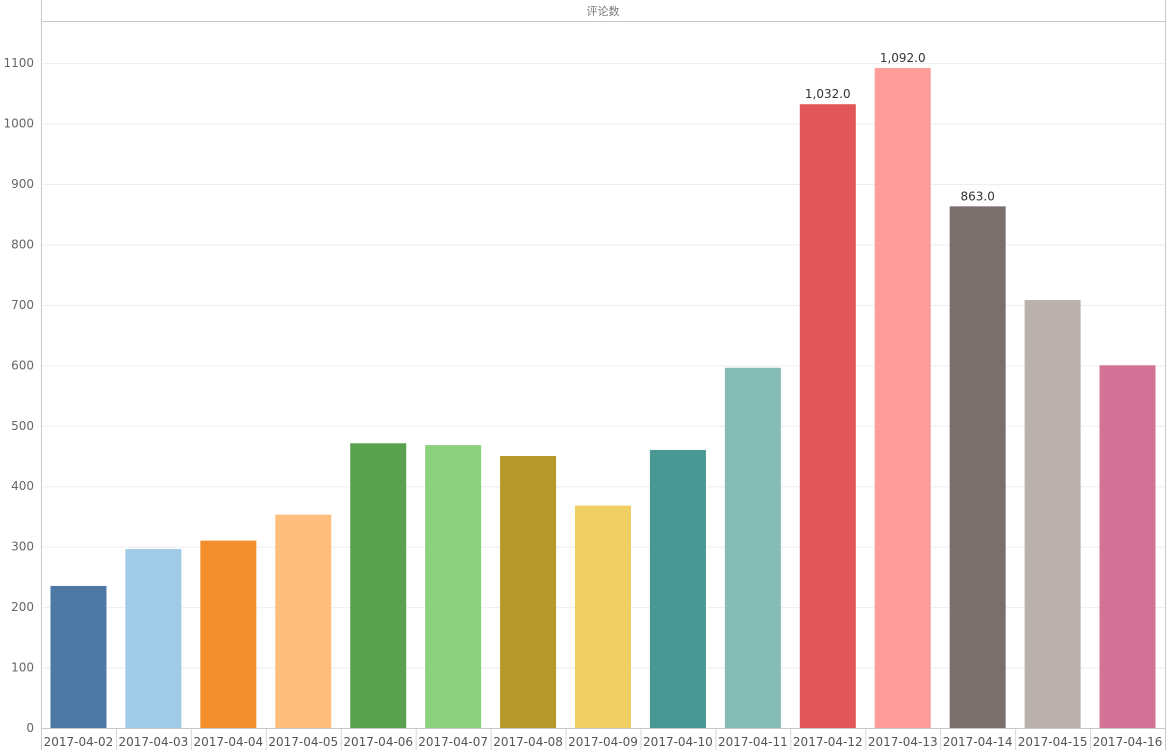  Describe the element at coordinates (603, 742) in the screenshot. I see `x-tick-label: 2017-04-09` at that location.